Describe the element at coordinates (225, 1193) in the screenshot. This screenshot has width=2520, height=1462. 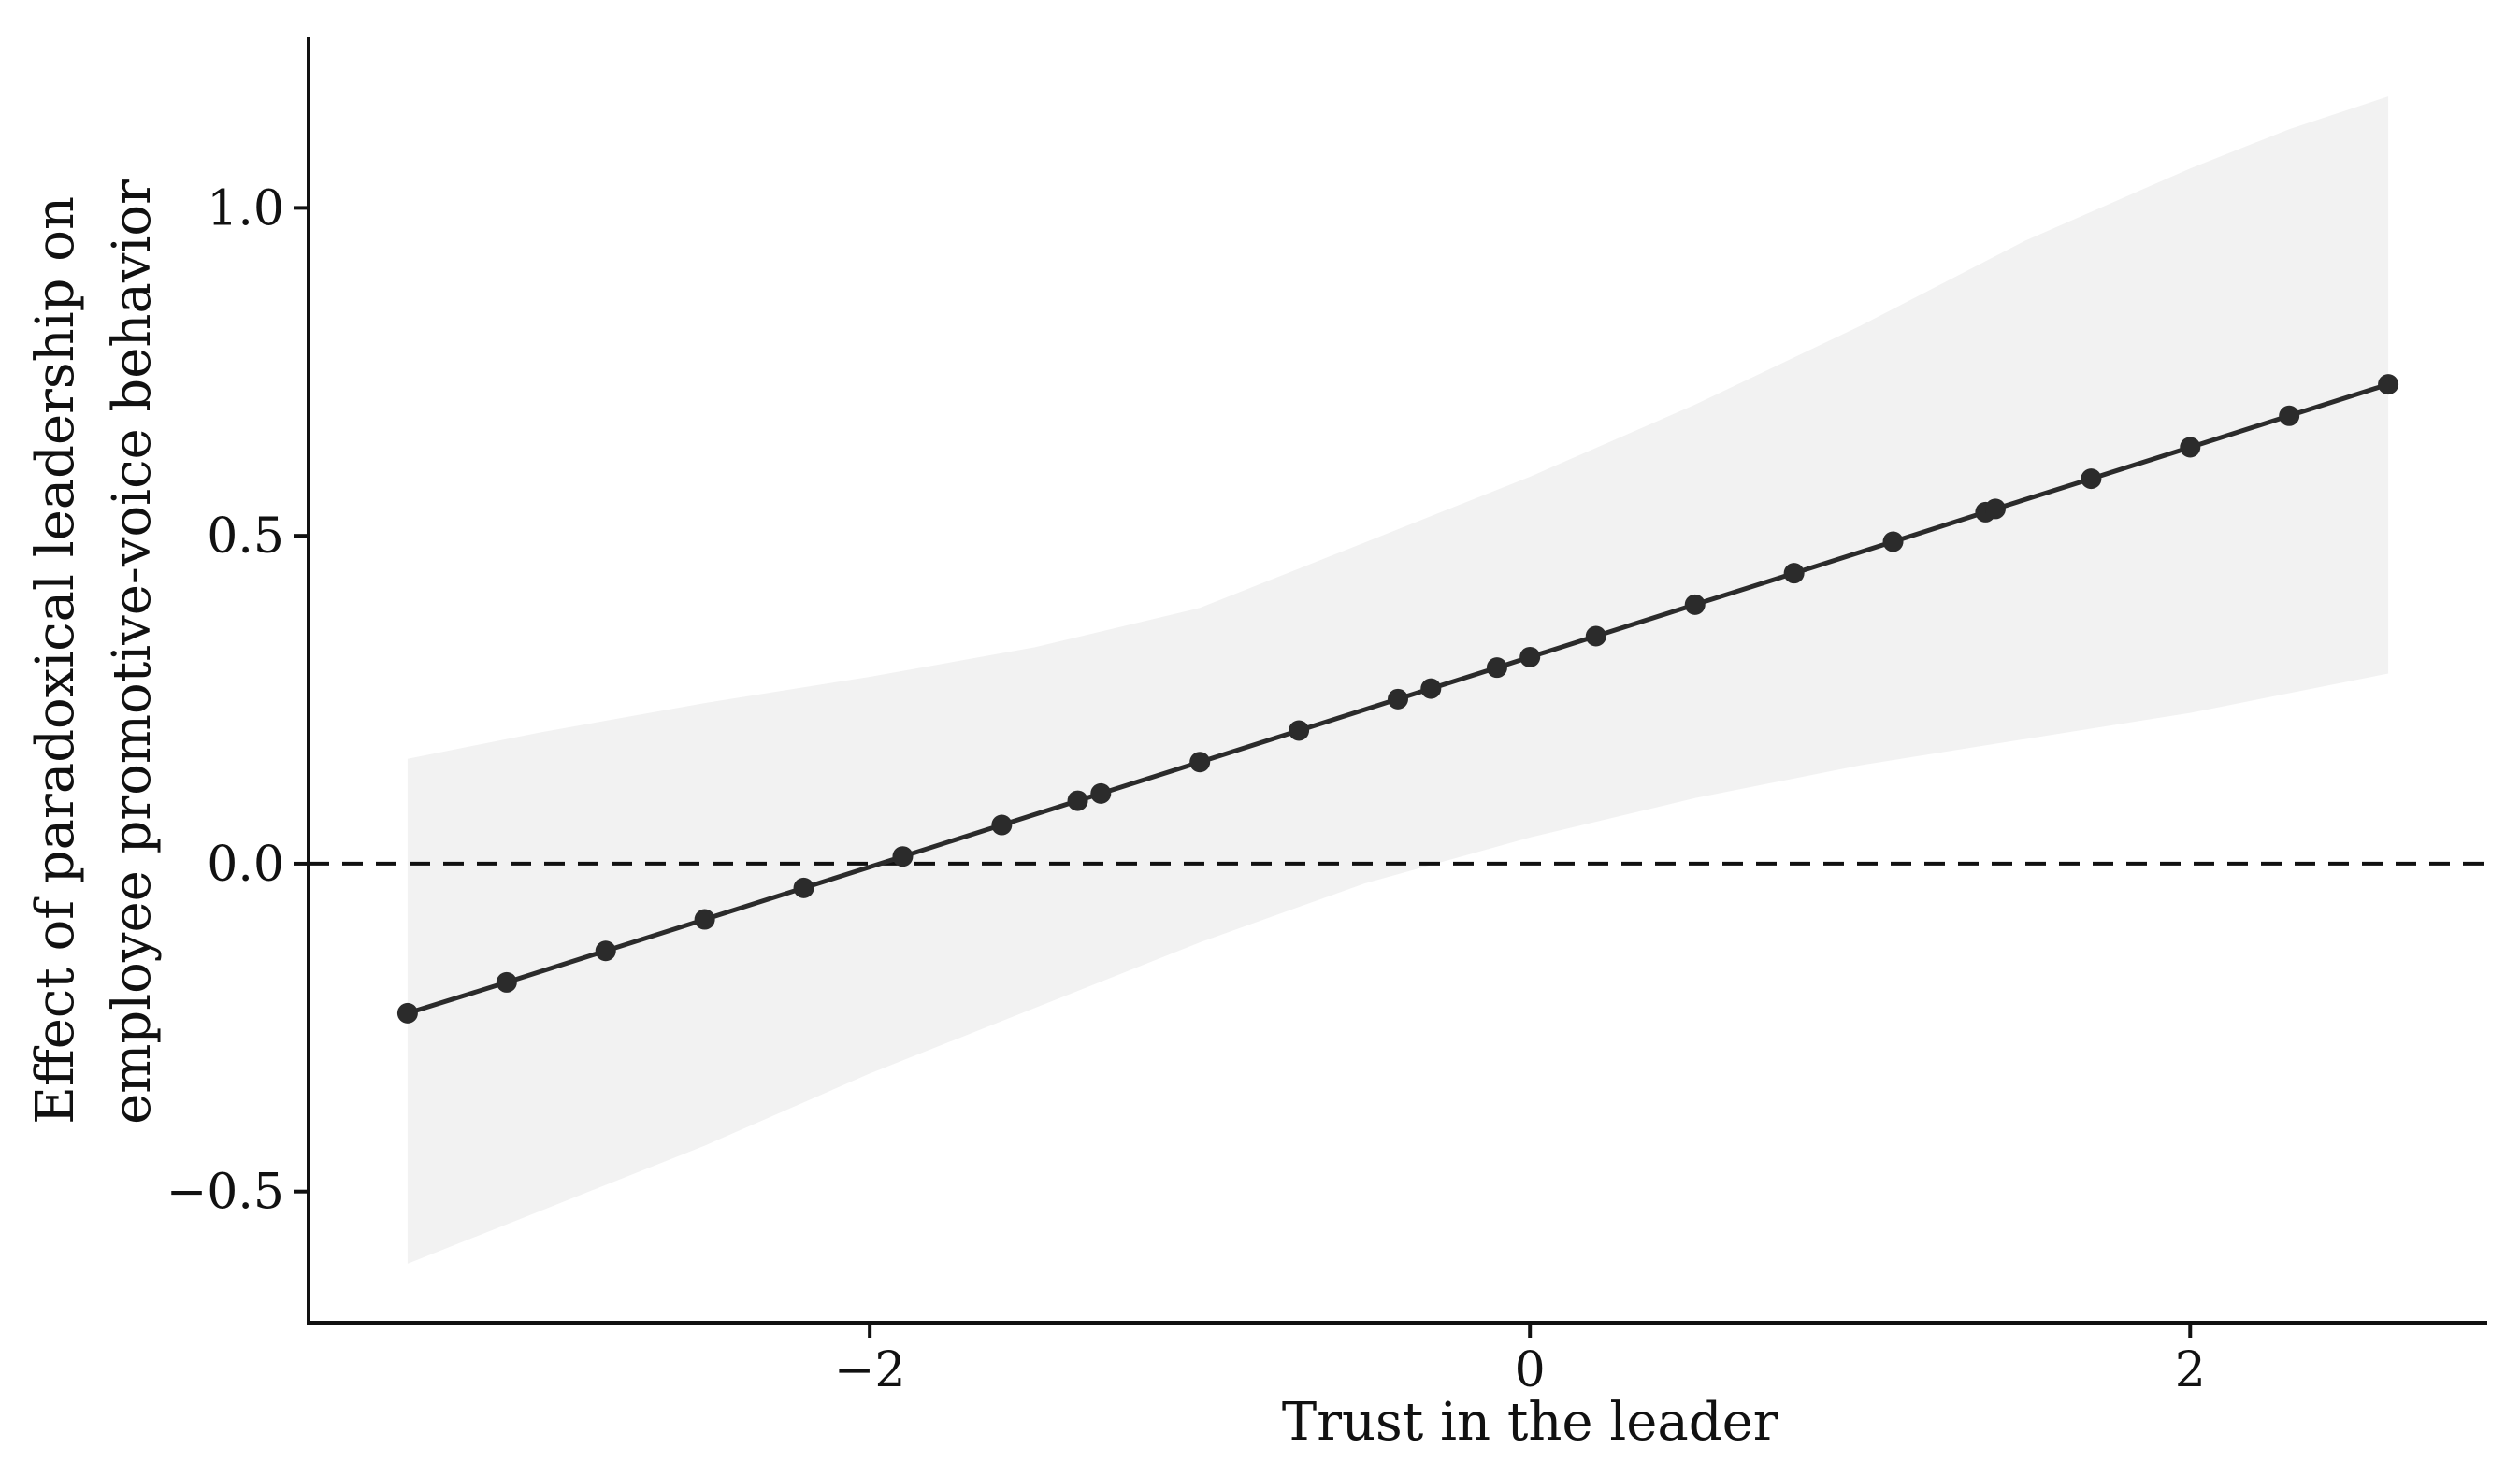
I see `y-tick-label: −0.5` at that location.